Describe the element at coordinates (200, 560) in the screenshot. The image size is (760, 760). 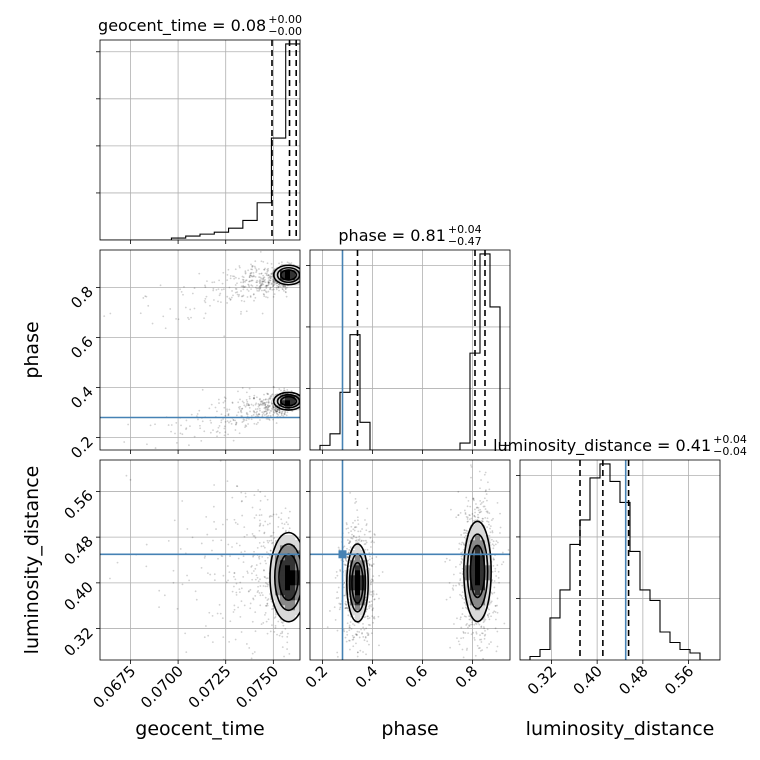
I see `density-geocent_time-luminosity_distance-frame` at that location.